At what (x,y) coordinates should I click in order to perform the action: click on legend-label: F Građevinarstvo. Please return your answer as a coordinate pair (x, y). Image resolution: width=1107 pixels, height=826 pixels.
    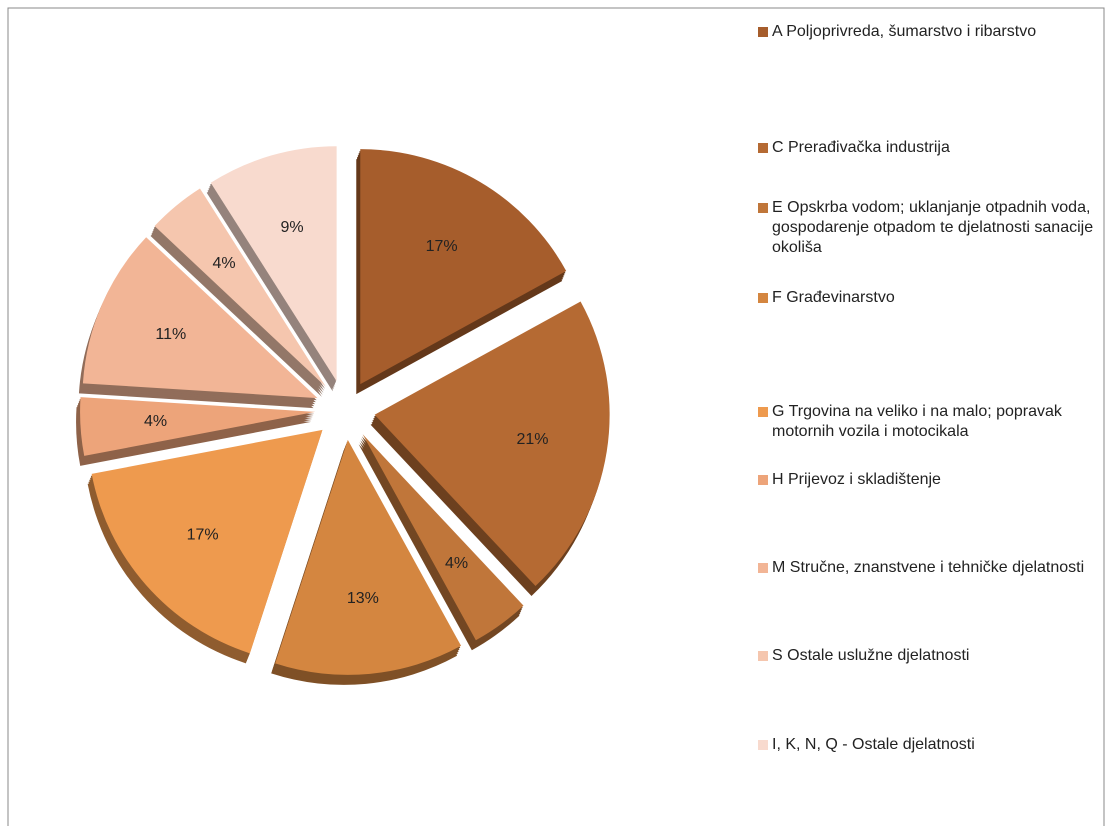
    Looking at the image, I should click on (833, 297).